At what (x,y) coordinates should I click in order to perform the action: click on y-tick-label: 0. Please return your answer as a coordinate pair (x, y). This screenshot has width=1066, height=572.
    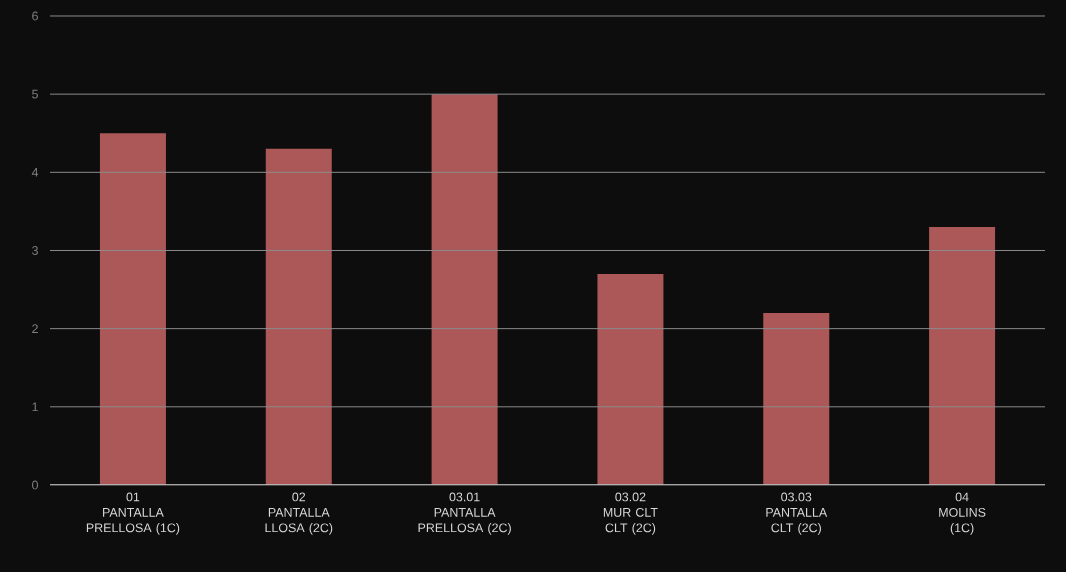
    Looking at the image, I should click on (35, 485).